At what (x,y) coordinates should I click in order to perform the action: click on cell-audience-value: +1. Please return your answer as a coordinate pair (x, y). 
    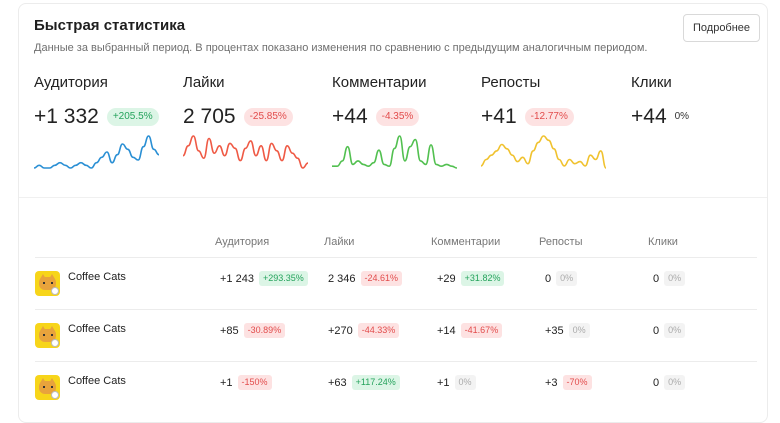
    Looking at the image, I should click on (226, 382).